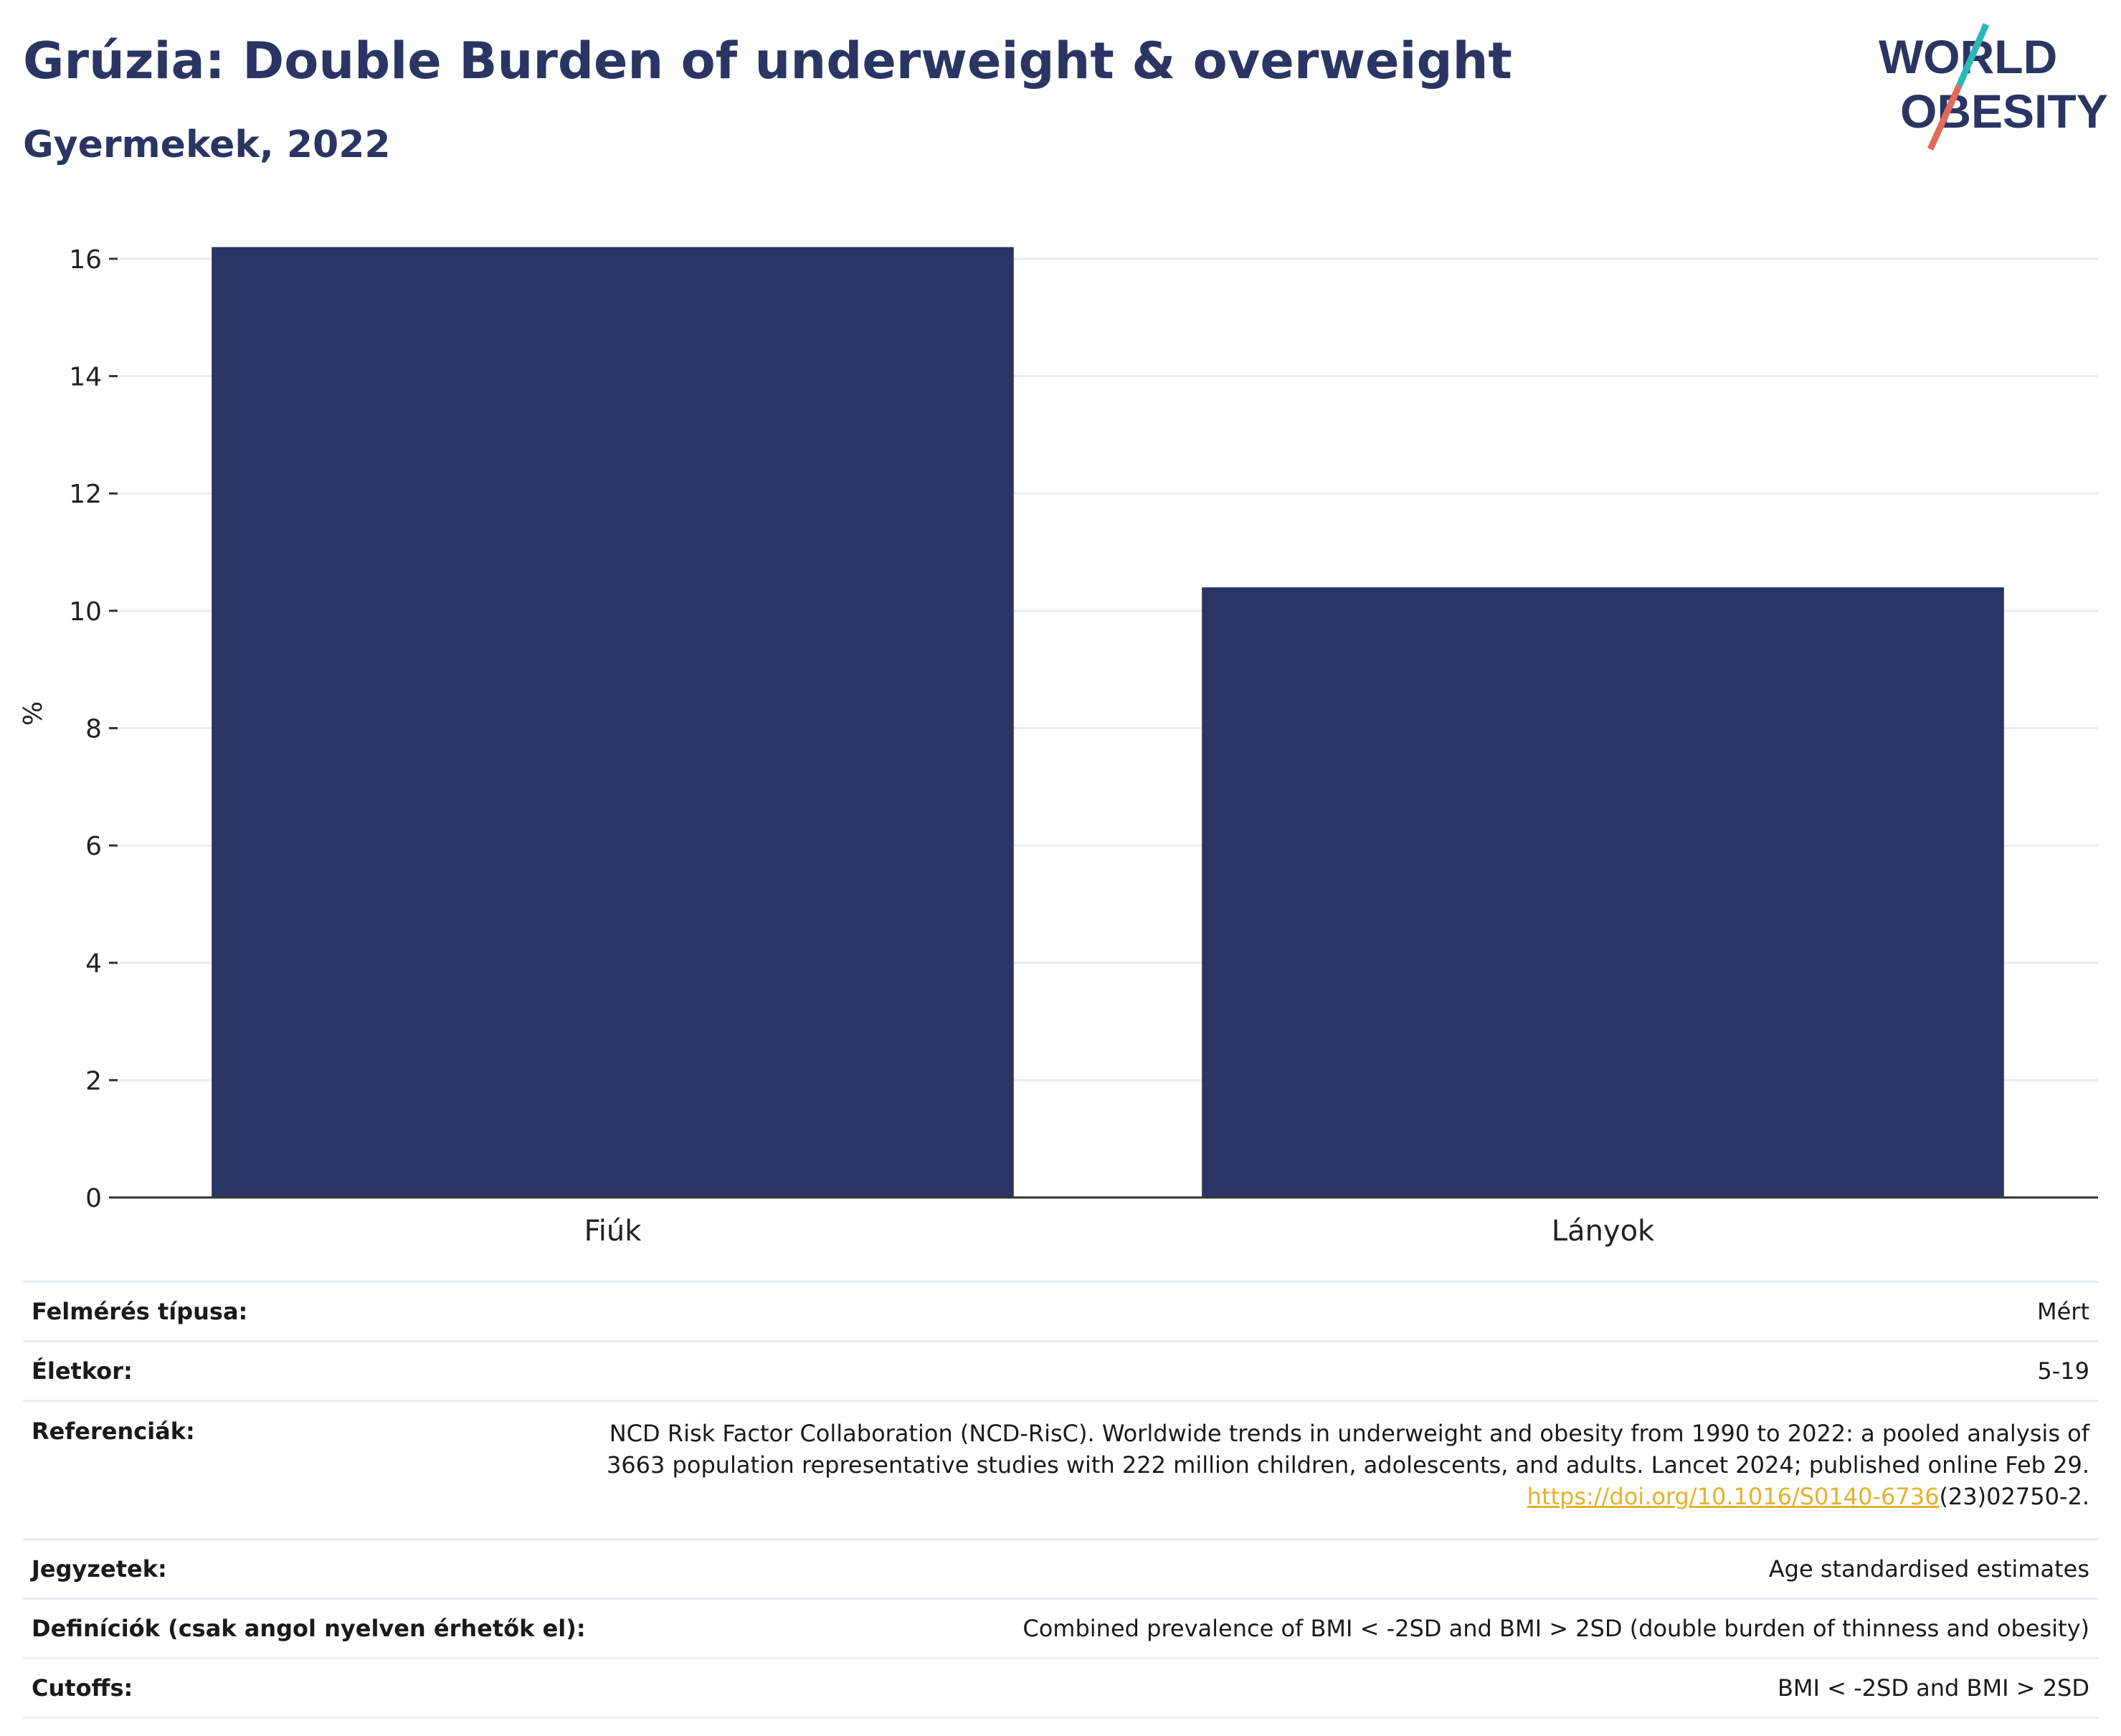 The height and width of the screenshot is (1736, 2121). What do you see at coordinates (2014, 1497) in the screenshot?
I see `doi-link-tail: (23)02750-2.` at bounding box center [2014, 1497].